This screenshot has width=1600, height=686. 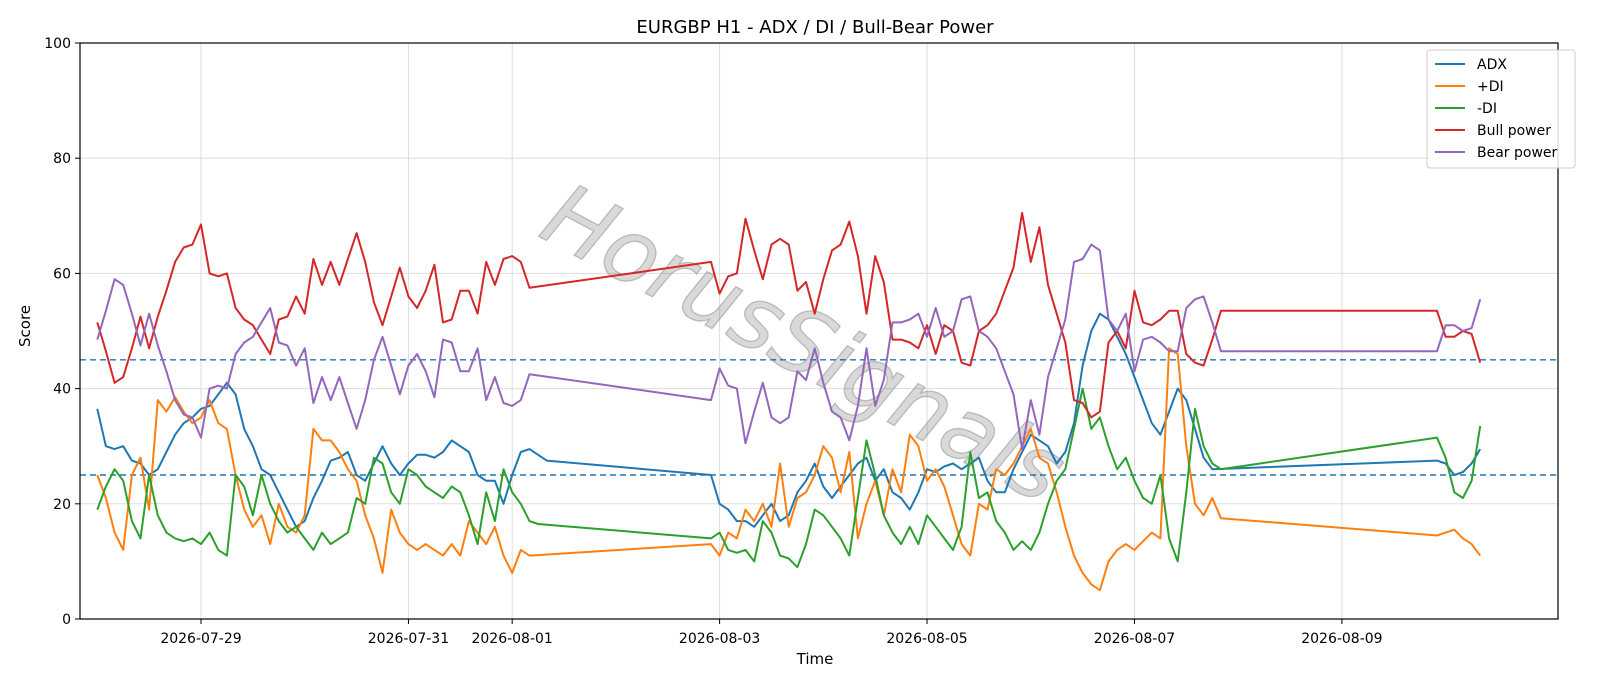 What do you see at coordinates (926, 639) in the screenshot?
I see `x-tick-label: 2026-08-05` at bounding box center [926, 639].